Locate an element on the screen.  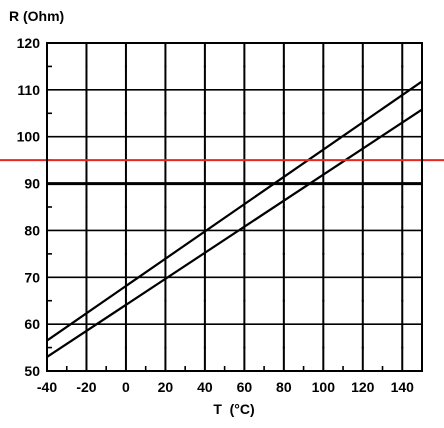
x-tick-label: -40 is located at coordinates (47, 387).